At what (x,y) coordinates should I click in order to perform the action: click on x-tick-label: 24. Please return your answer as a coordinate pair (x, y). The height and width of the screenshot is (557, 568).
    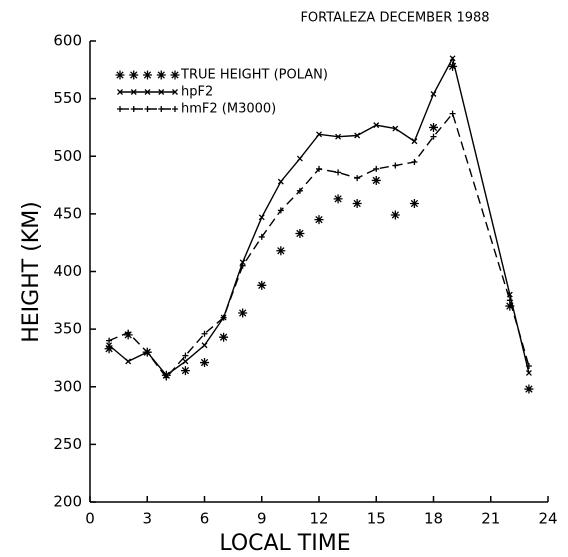
    Looking at the image, I should click on (547, 519).